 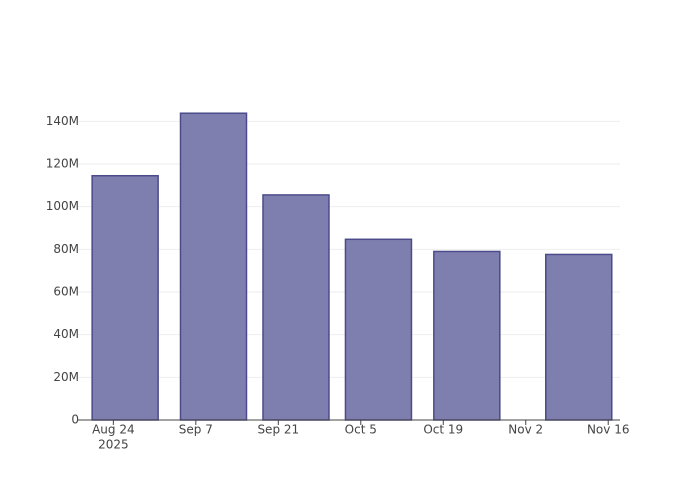 What do you see at coordinates (66, 249) in the screenshot?
I see `y-tick-label: 80M` at bounding box center [66, 249].